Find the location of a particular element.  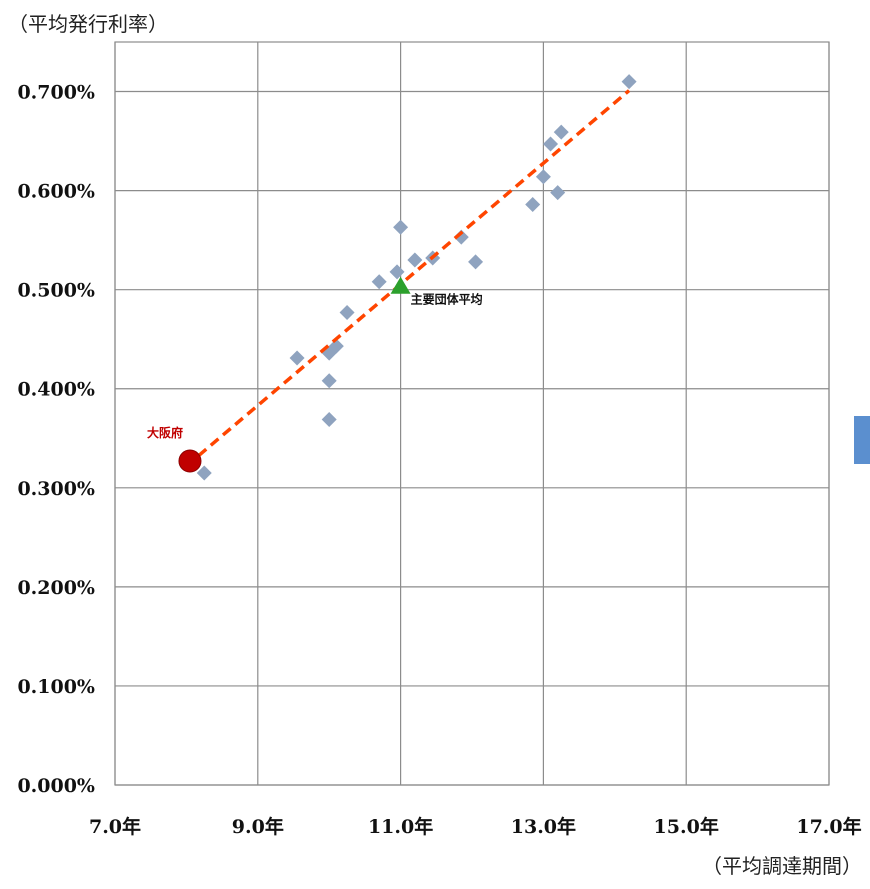

x-axis-title: （平均調達期間） is located at coordinates (782, 866).